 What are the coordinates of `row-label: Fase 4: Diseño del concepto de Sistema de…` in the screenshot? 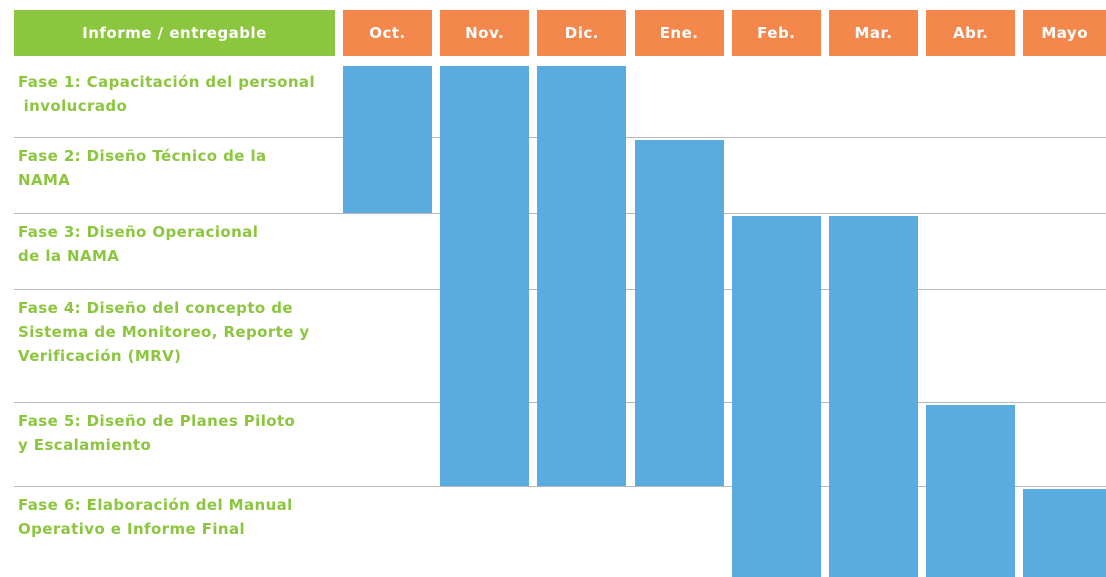 It's located at (178, 332).